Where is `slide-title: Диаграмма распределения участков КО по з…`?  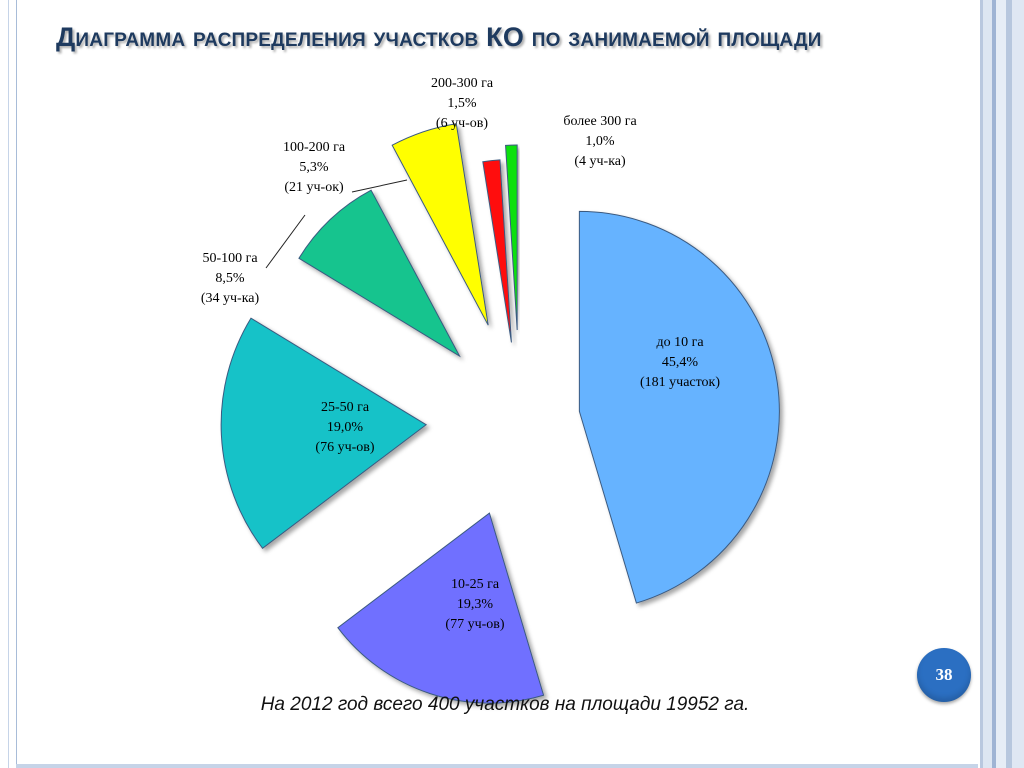
slide-title: Диаграмма распределения участков КО по з… is located at coordinates (439, 37).